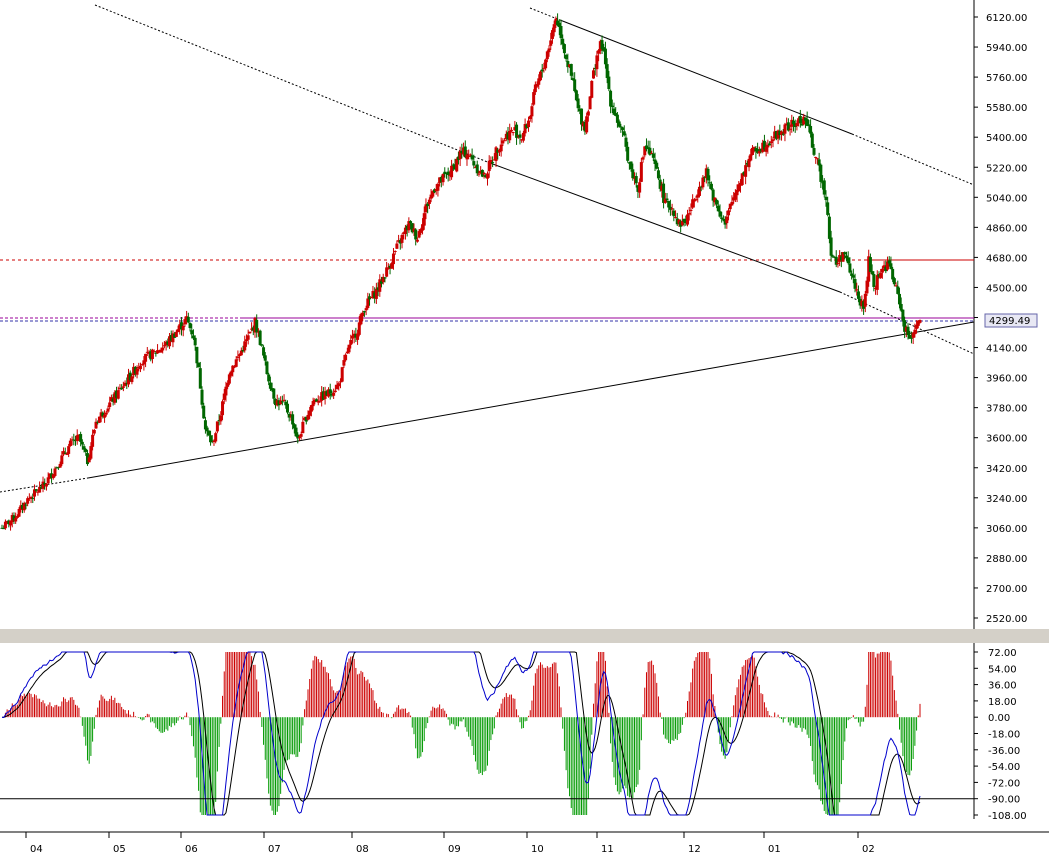 The height and width of the screenshot is (856, 1049). I want to click on panel-divider, so click(524, 636).